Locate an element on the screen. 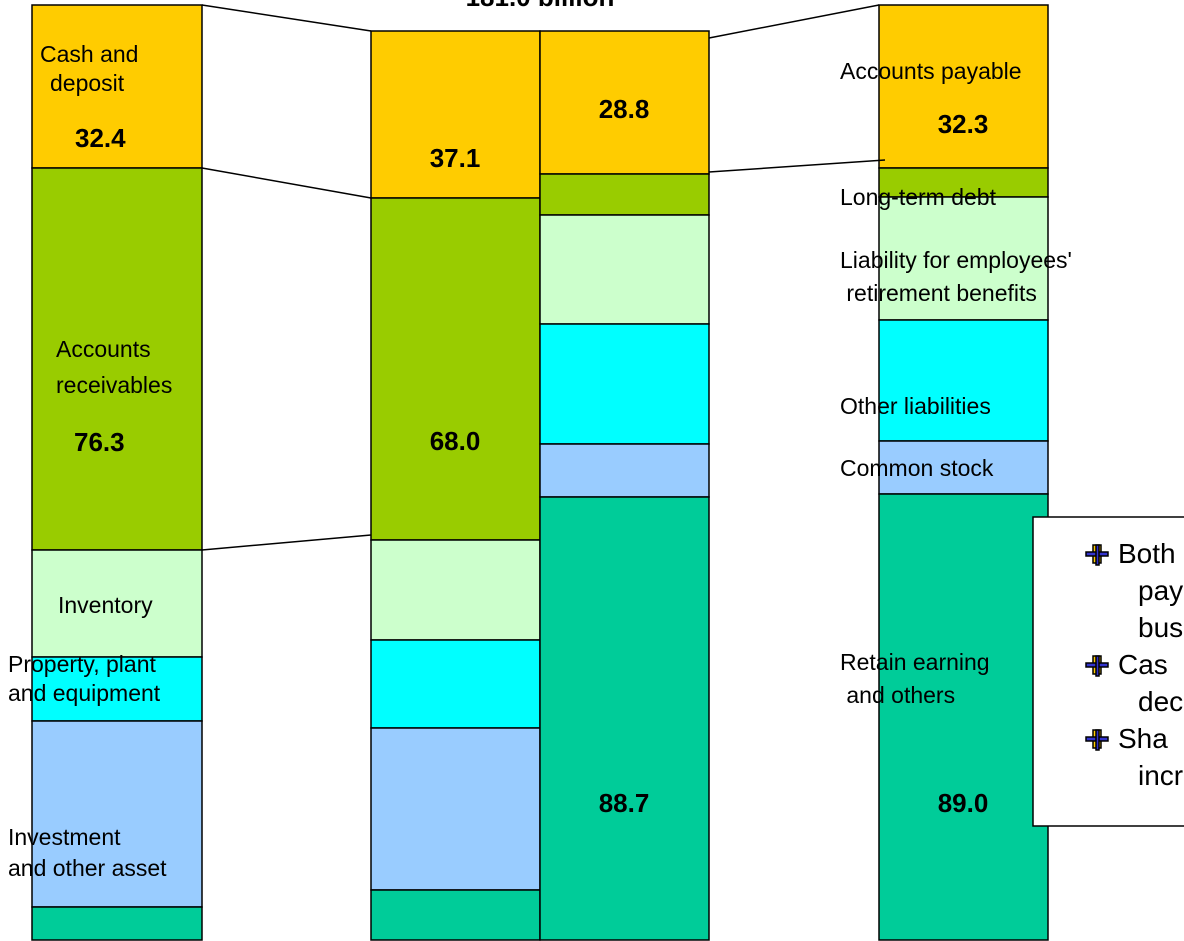 The width and height of the screenshot is (1184, 941). text-line: retirement benefits is located at coordinates (938, 293).